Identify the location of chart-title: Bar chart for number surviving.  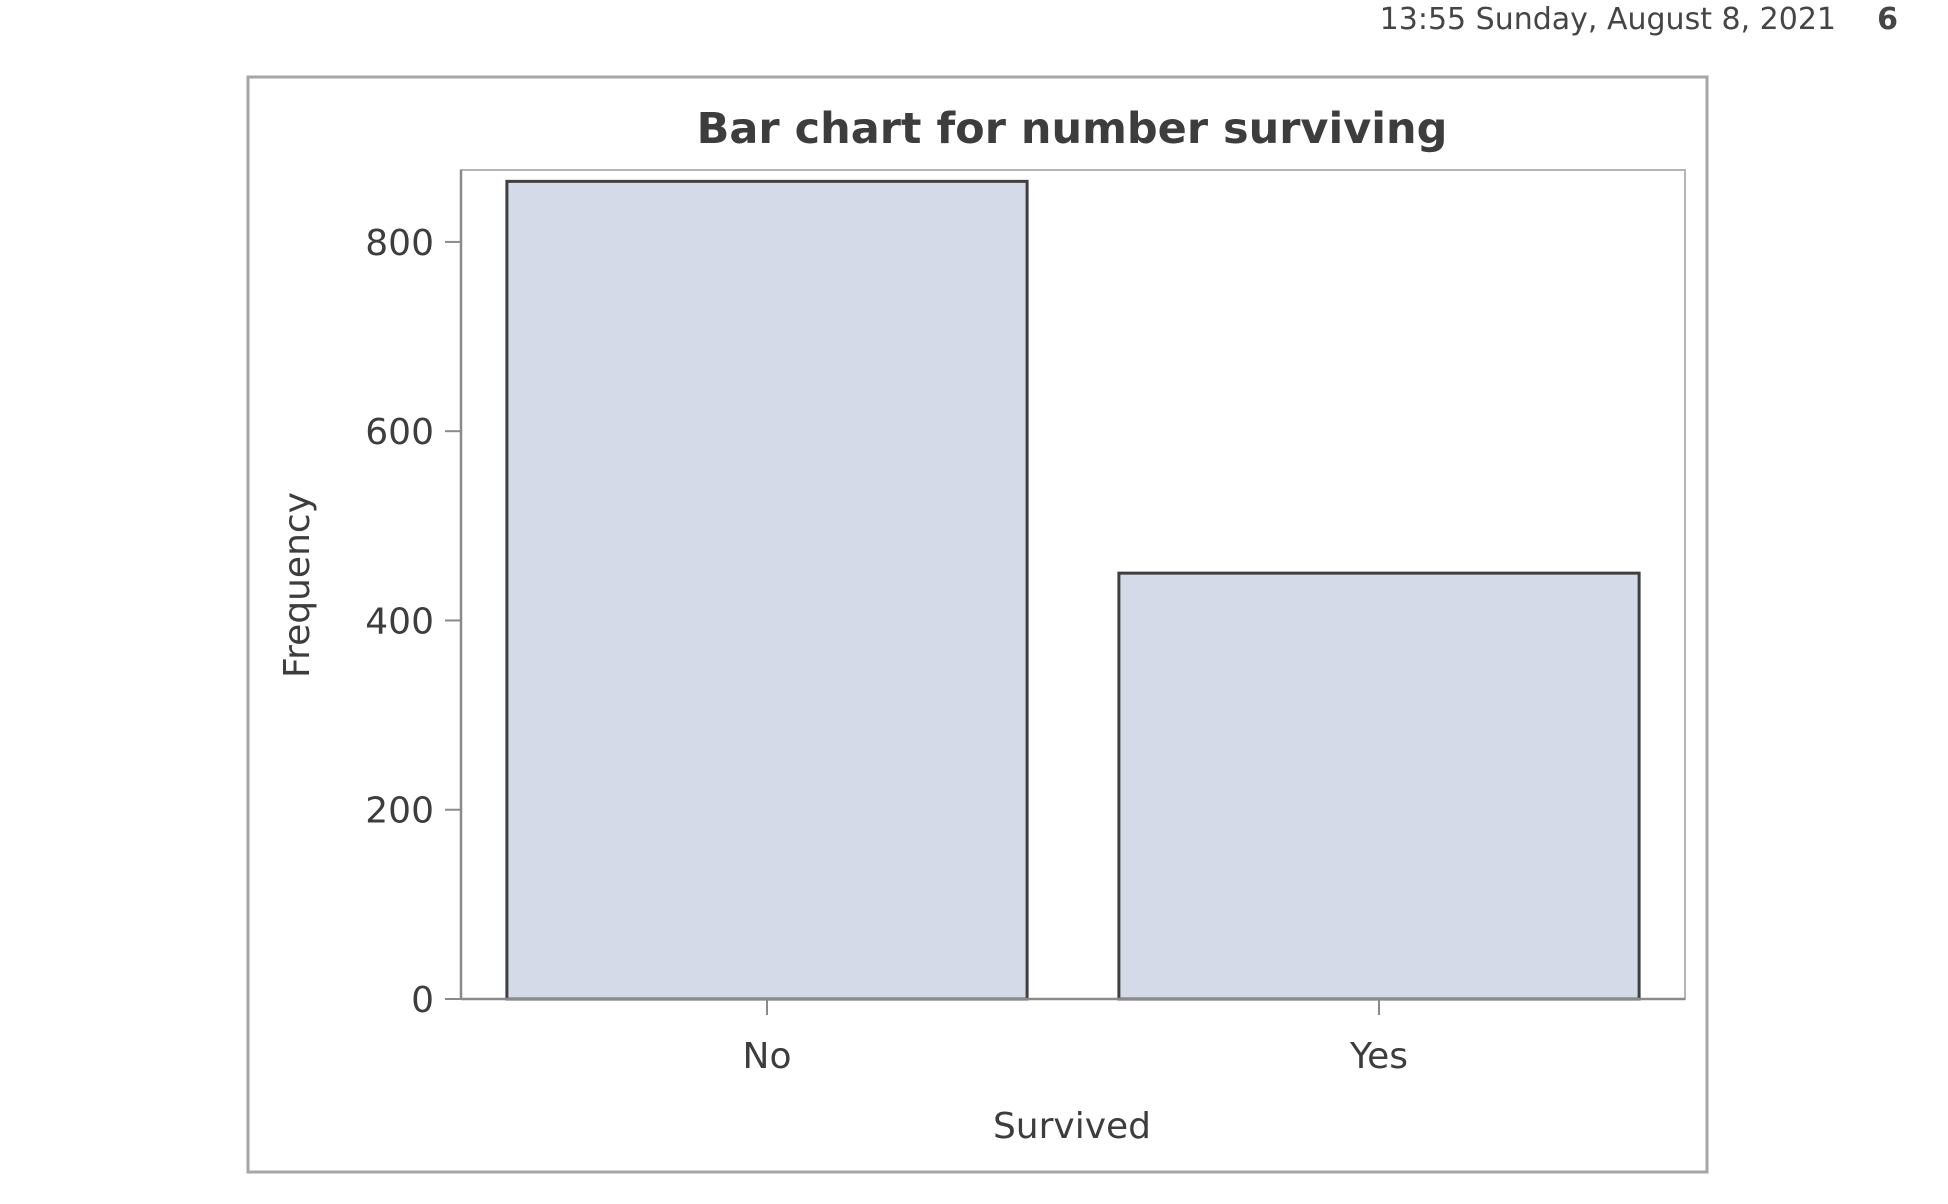
(1072, 129).